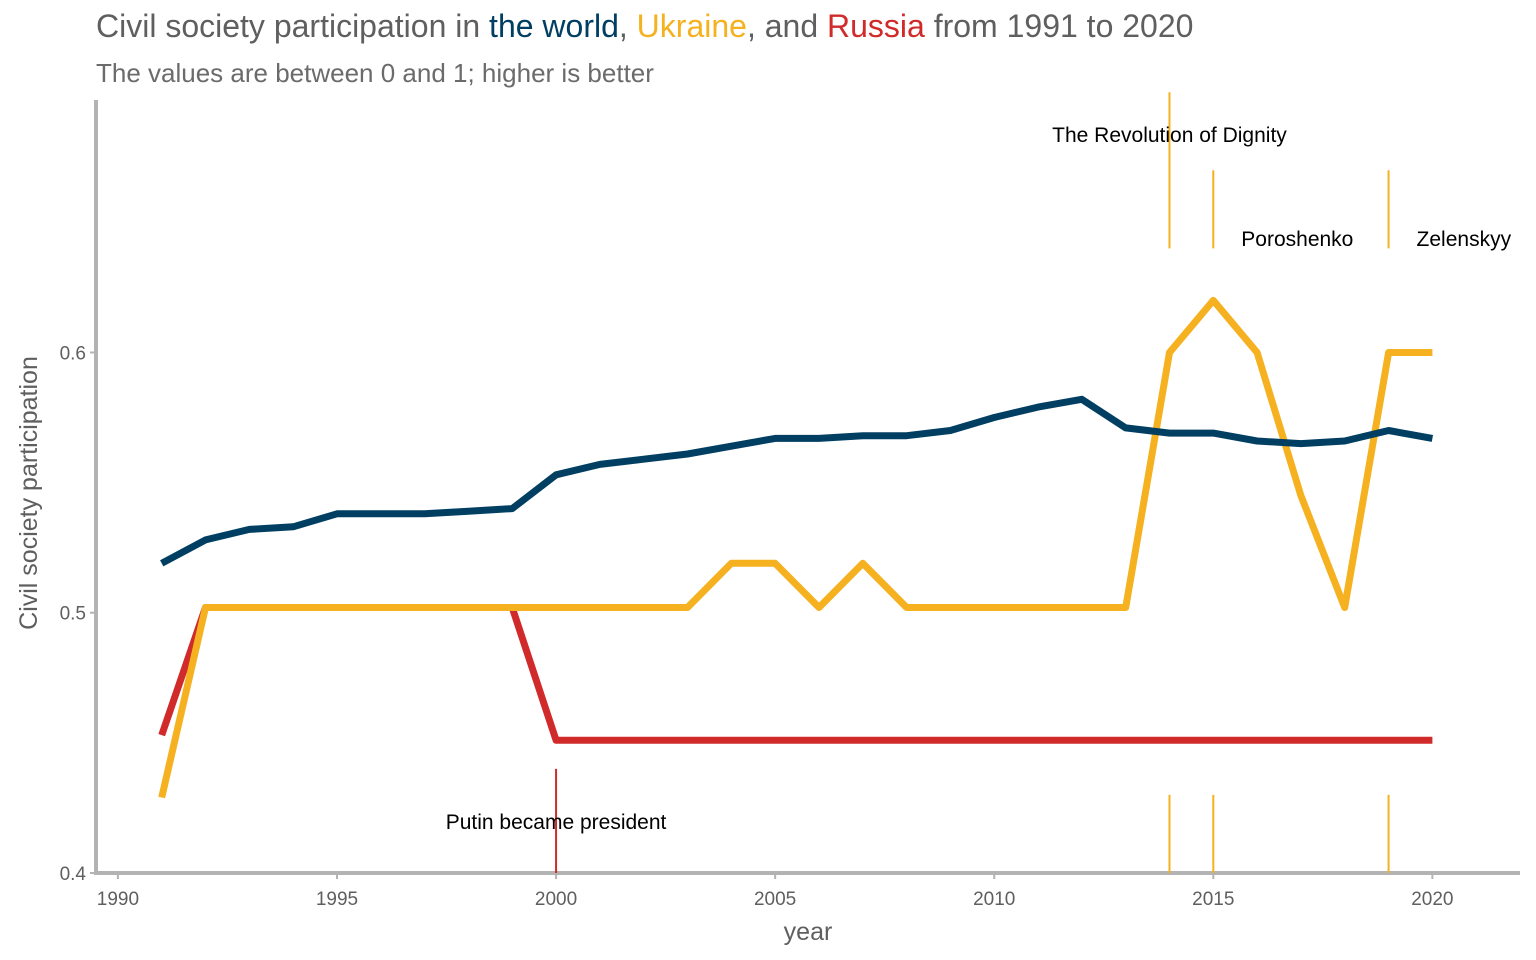 Image resolution: width=1536 pixels, height=960 pixels. I want to click on title-world: the world, so click(554, 26).